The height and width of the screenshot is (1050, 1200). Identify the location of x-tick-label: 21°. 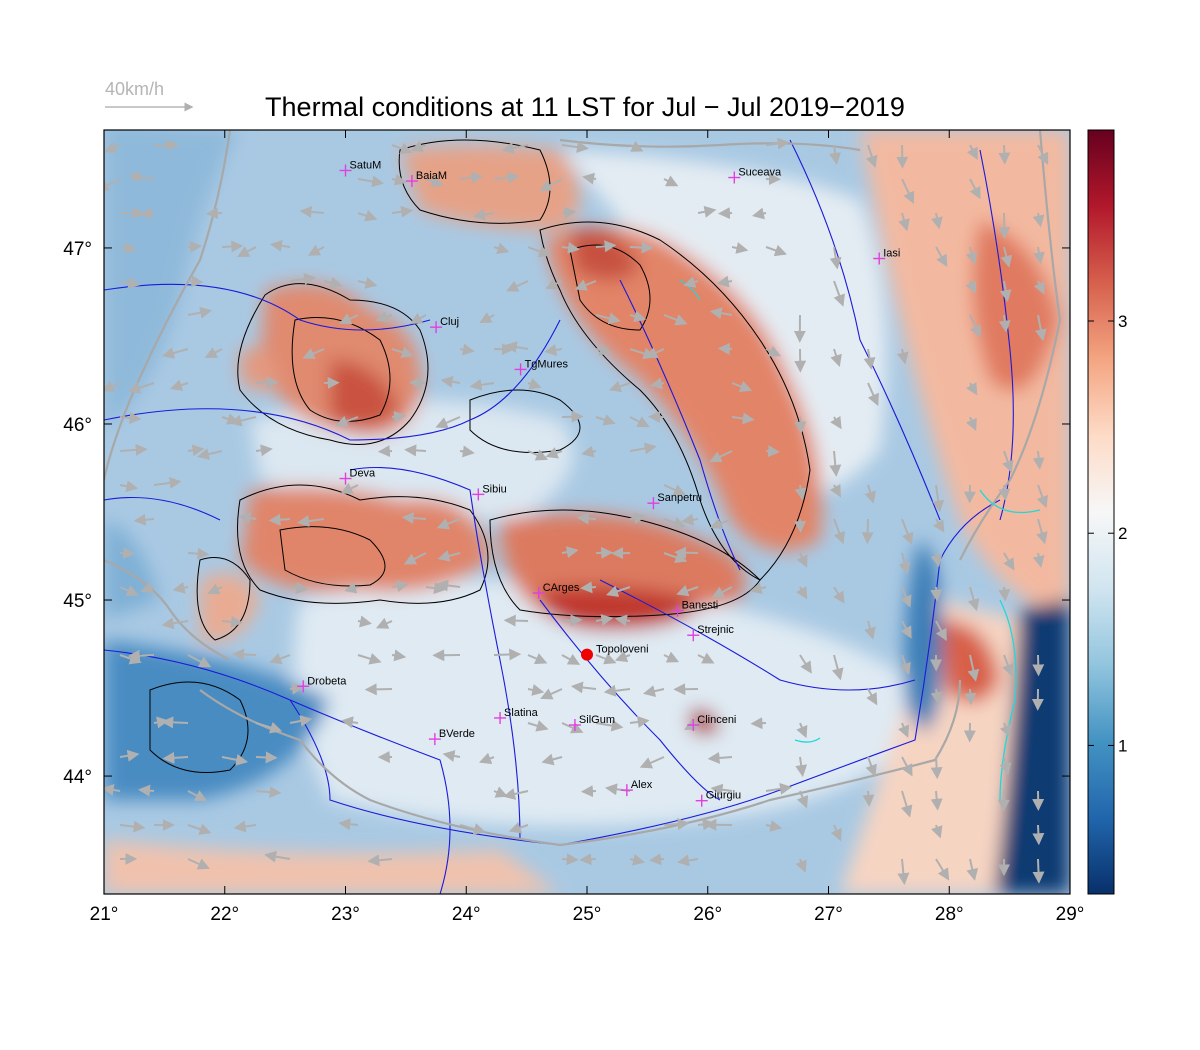
(104, 914).